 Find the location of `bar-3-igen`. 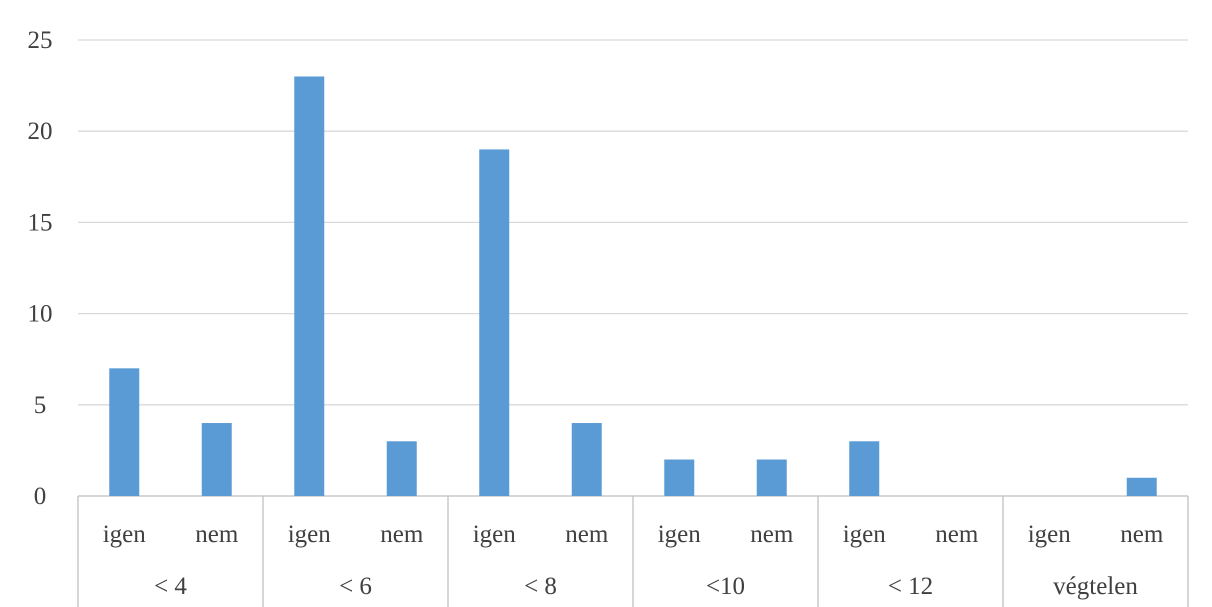

bar-3-igen is located at coordinates (679, 477).